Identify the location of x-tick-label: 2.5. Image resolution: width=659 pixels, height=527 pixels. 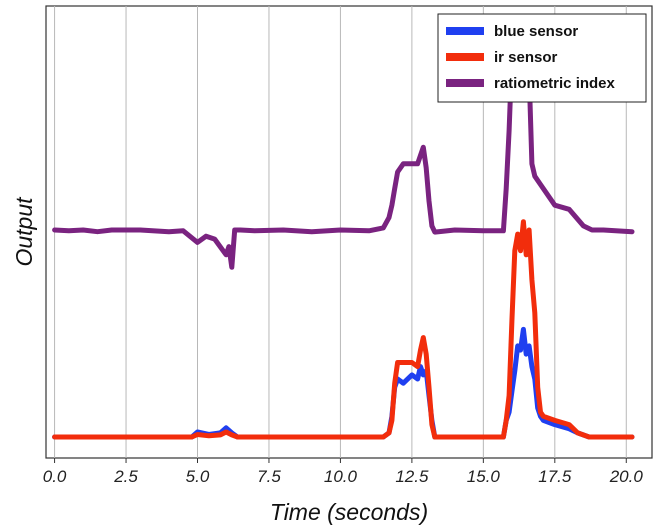
(125, 476).